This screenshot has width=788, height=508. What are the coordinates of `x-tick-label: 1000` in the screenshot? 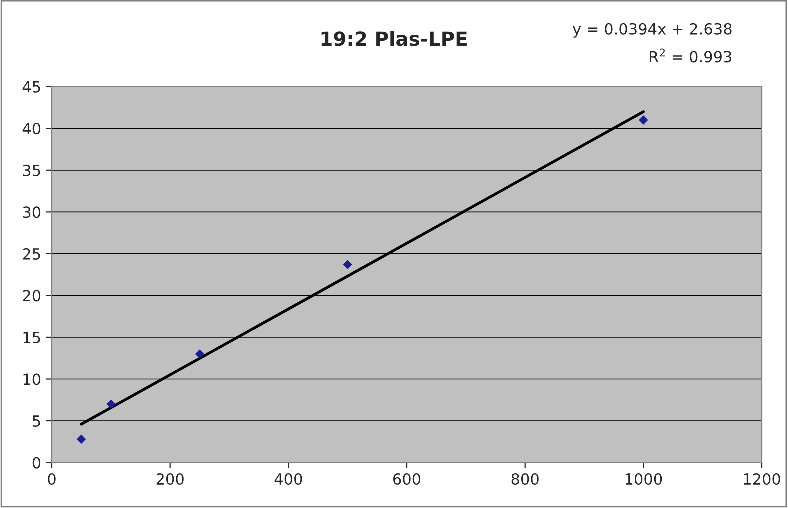 It's located at (644, 479).